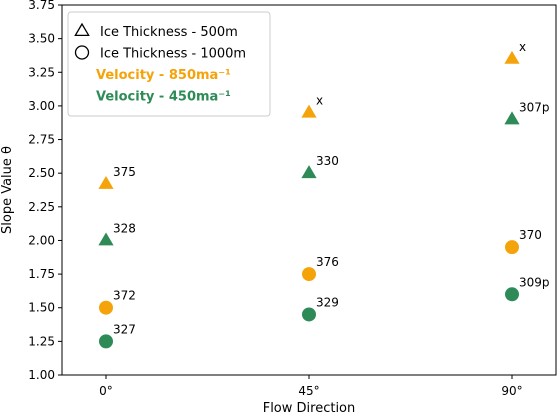 The width and height of the screenshot is (558, 413). What do you see at coordinates (163, 97) in the screenshot?
I see `legend-label: Velocity - 450ma⁻¹` at bounding box center [163, 97].